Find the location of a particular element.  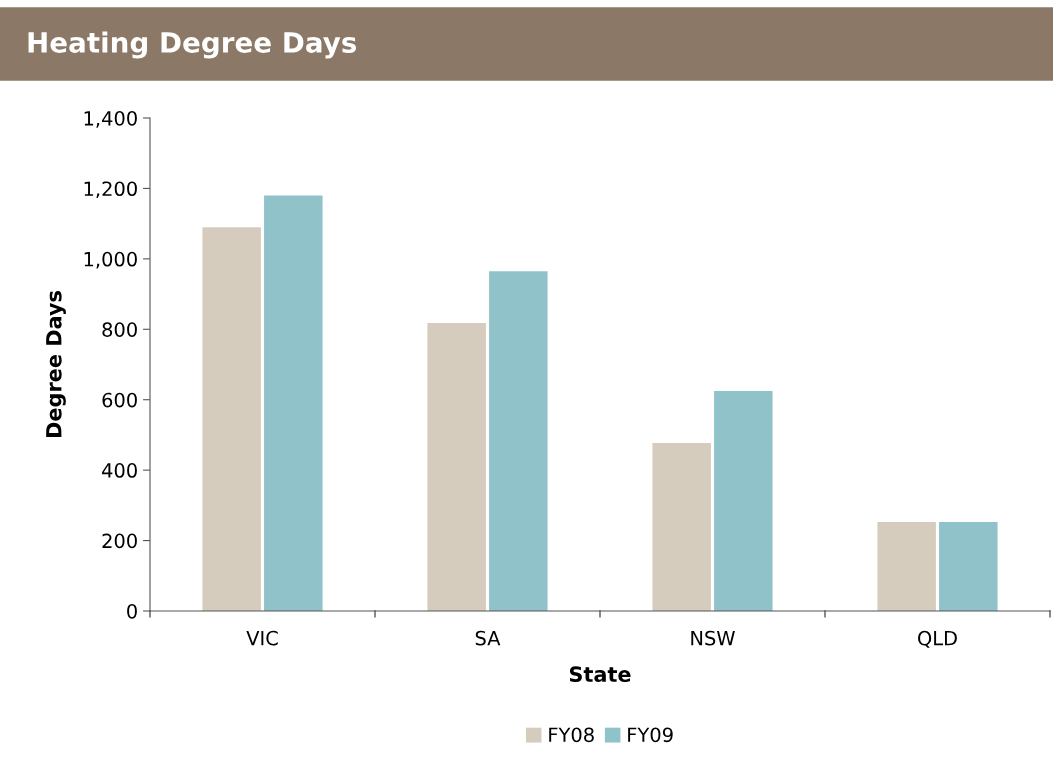

chart-title: Heating Degree Days is located at coordinates (192, 45).